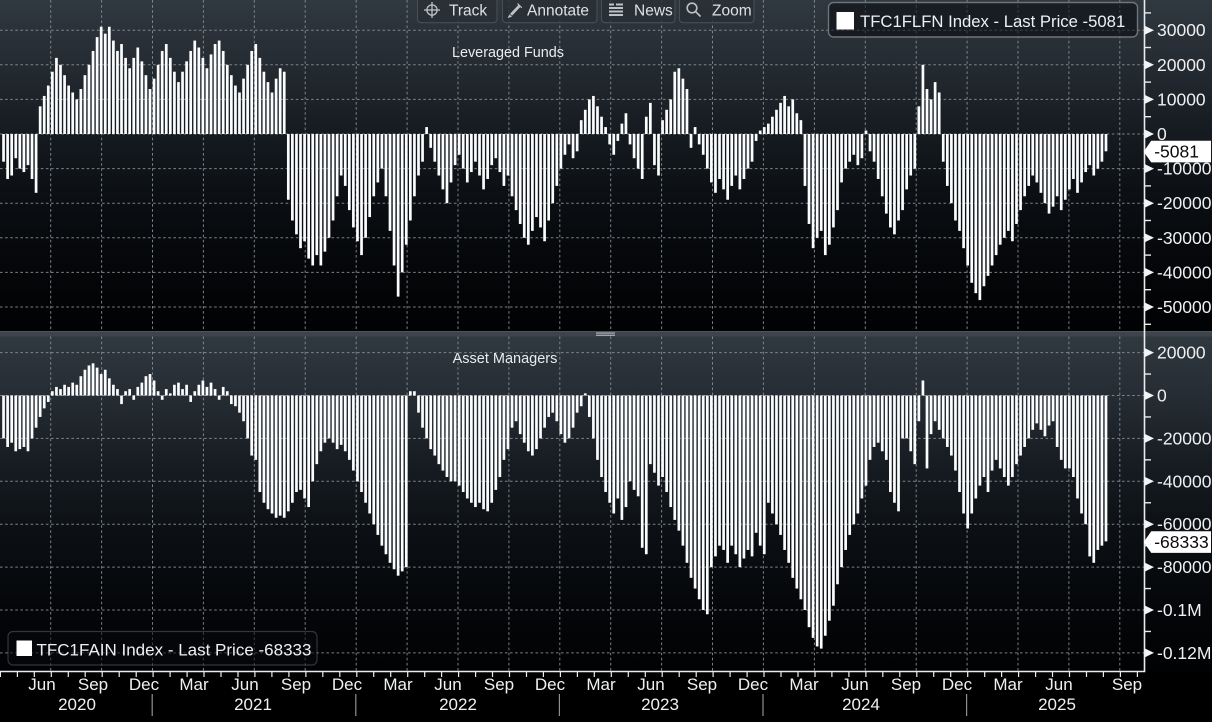 The image size is (1212, 722). Describe the element at coordinates (1184, 653) in the screenshot. I see `svg-text: -0.12M` at that location.